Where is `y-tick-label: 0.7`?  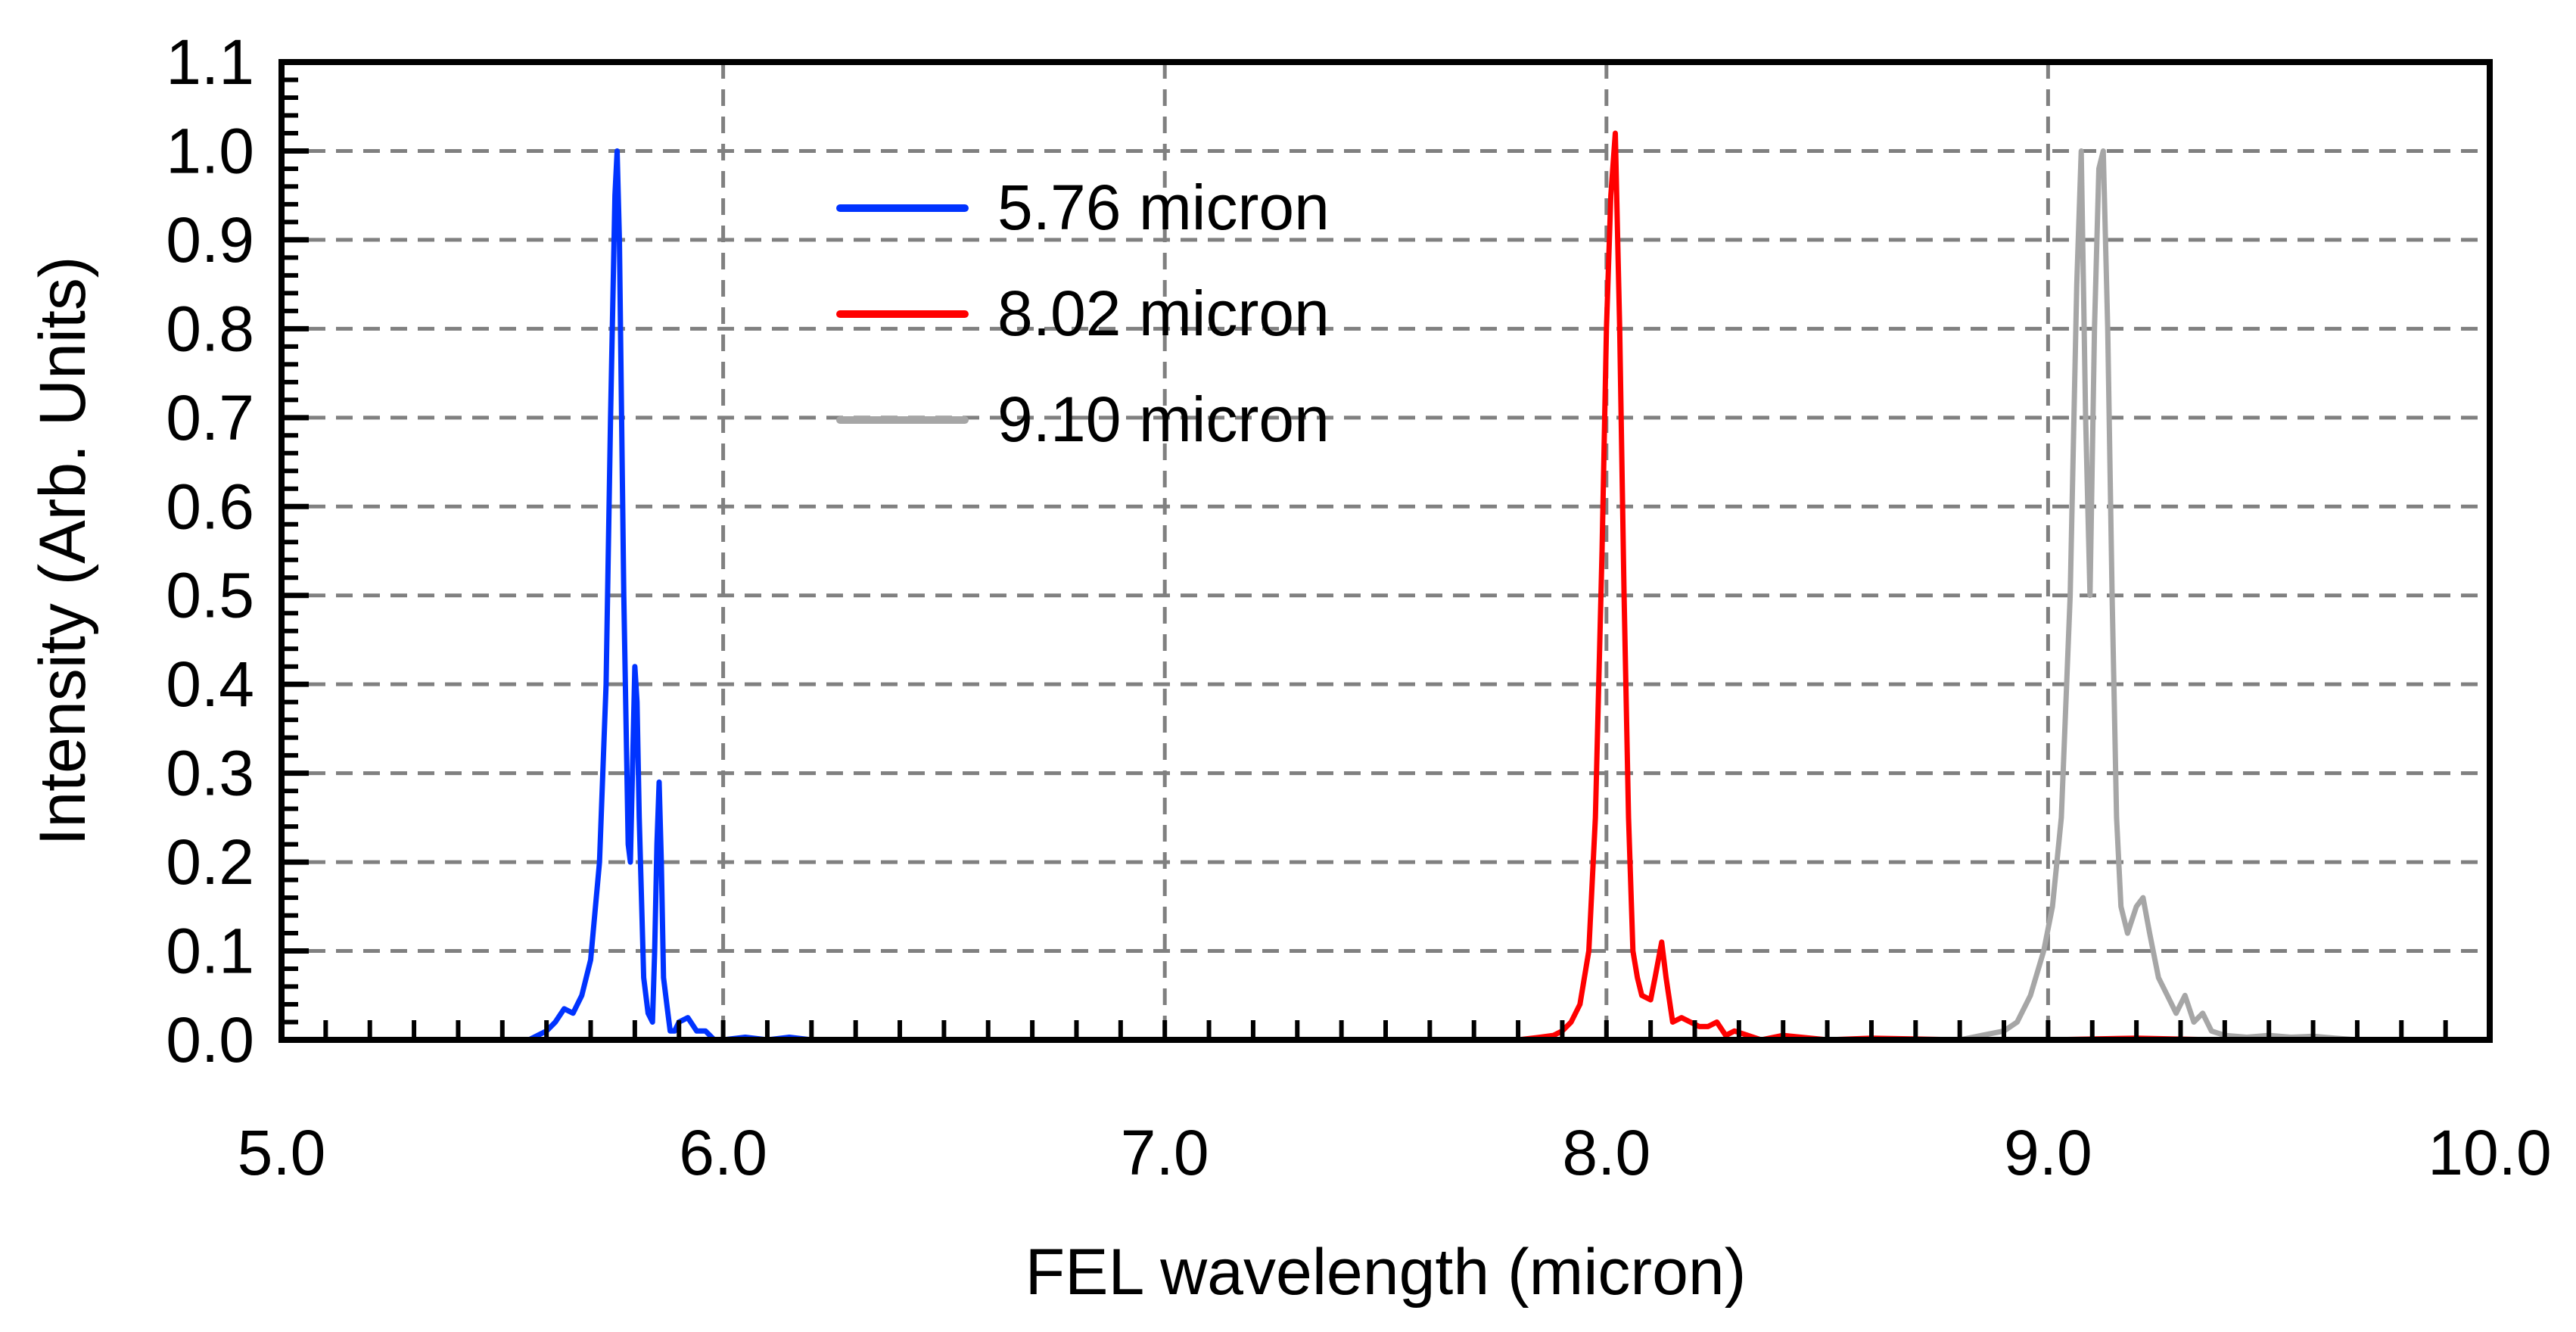 y-tick-label: 0.7 is located at coordinates (210, 417).